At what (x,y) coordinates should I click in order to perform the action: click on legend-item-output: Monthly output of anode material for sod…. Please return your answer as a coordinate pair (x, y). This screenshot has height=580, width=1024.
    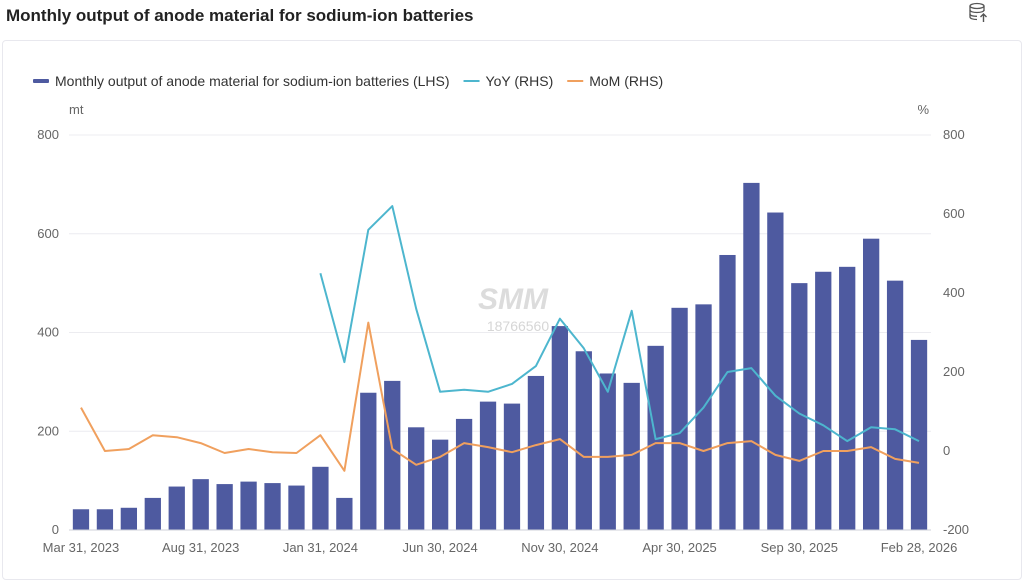
    Looking at the image, I should click on (241, 81).